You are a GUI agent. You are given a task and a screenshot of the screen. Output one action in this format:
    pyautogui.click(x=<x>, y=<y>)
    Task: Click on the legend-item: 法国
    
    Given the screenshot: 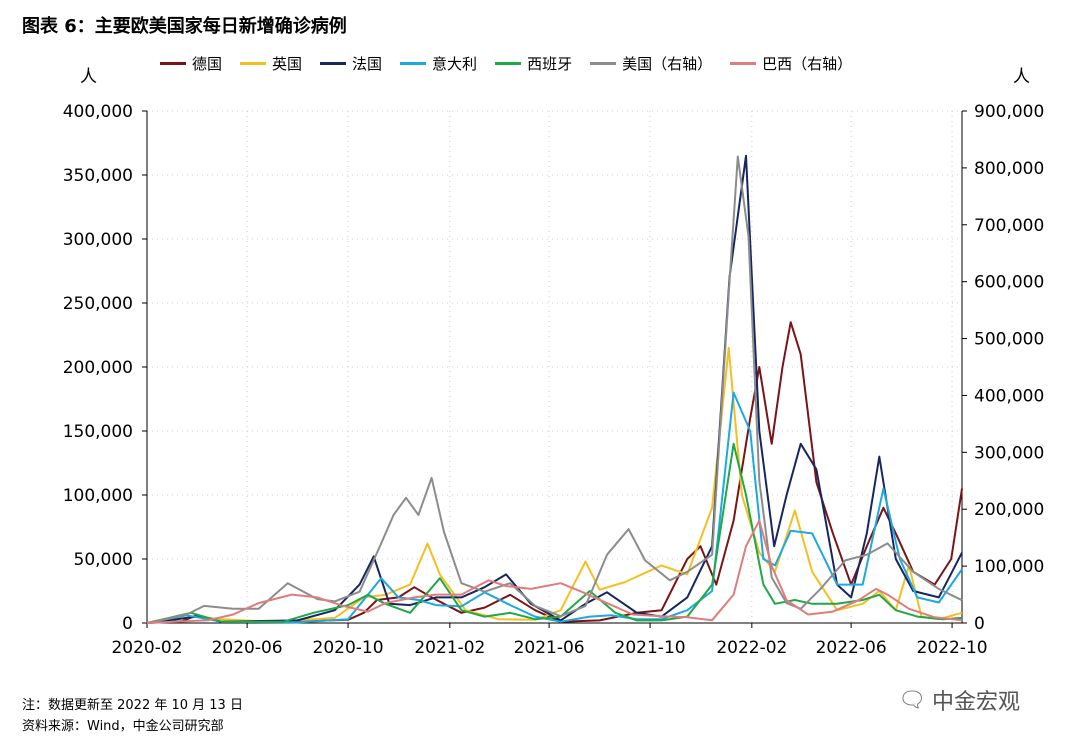 What is the action you would take?
    pyautogui.click(x=351, y=63)
    